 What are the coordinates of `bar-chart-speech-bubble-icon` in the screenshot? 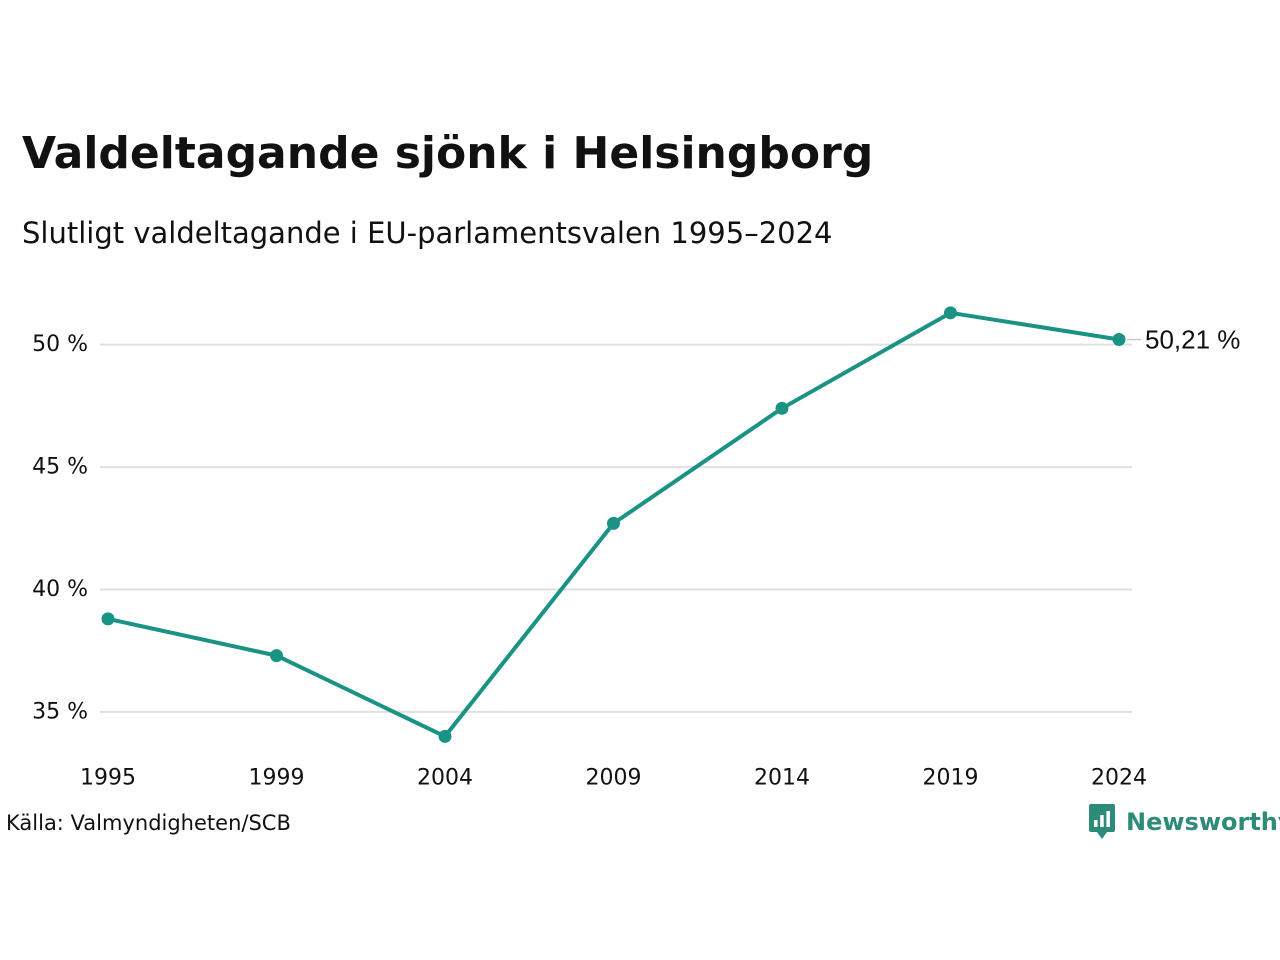 It's located at (1102, 821).